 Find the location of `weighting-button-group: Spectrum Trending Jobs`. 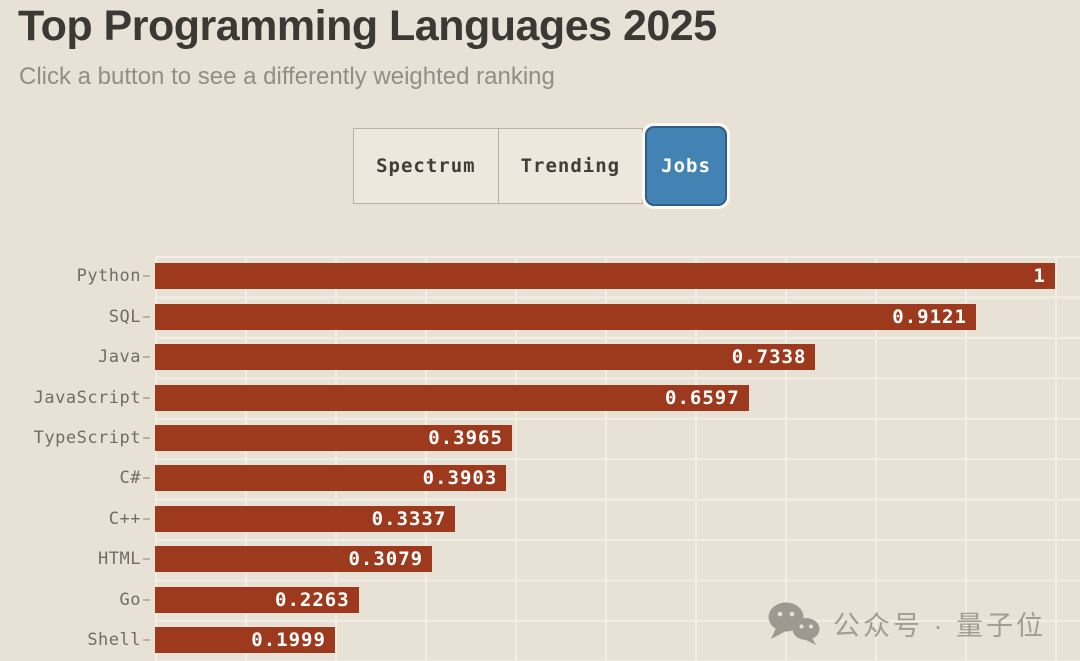

weighting-button-group: Spectrum Trending Jobs is located at coordinates (540, 166).